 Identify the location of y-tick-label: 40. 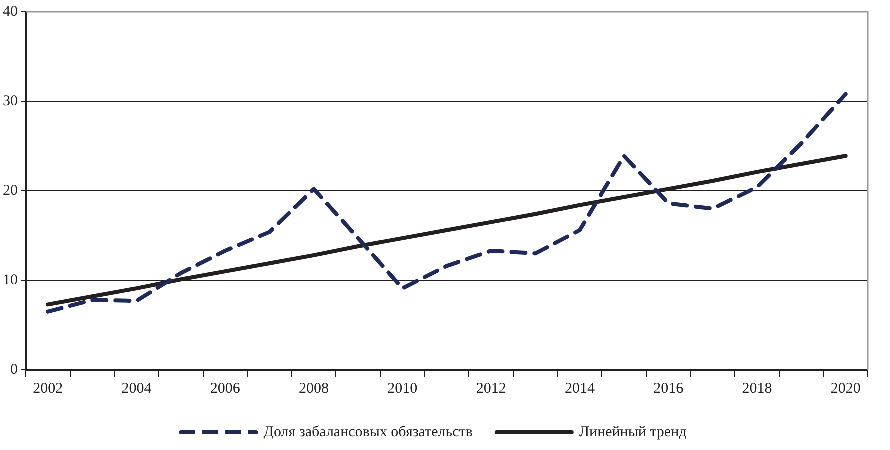
(10, 12).